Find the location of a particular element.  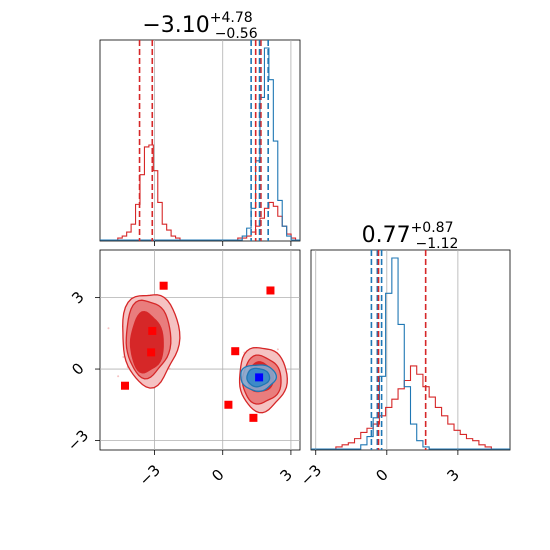

histogram-x-title-lower: −0.56 is located at coordinates (236, 34).